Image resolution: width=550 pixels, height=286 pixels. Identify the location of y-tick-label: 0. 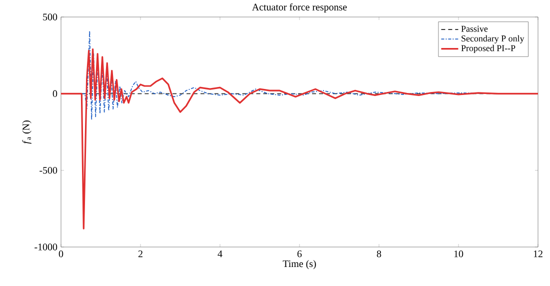
(55, 94).